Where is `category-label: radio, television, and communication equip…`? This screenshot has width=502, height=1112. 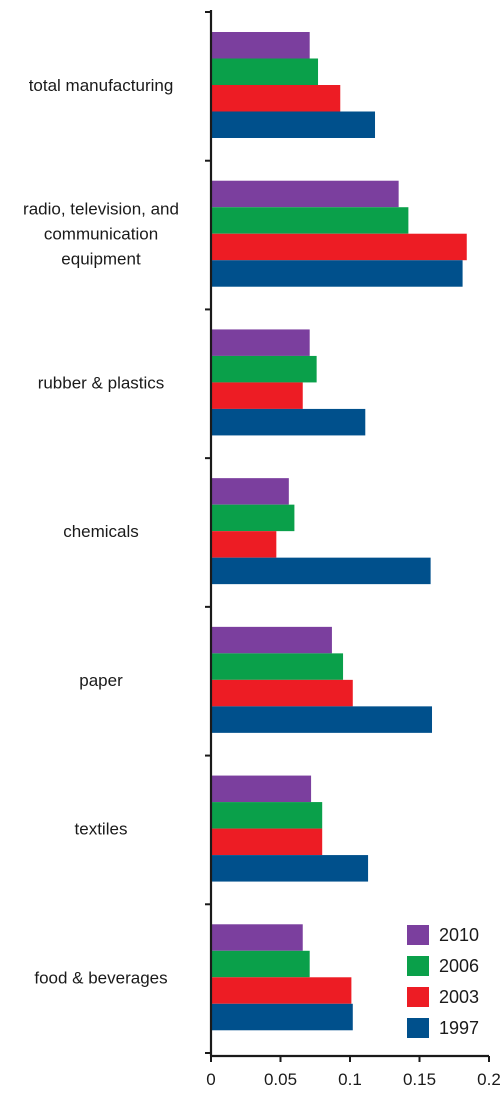
category-label: radio, television, and communication equip… is located at coordinates (101, 234).